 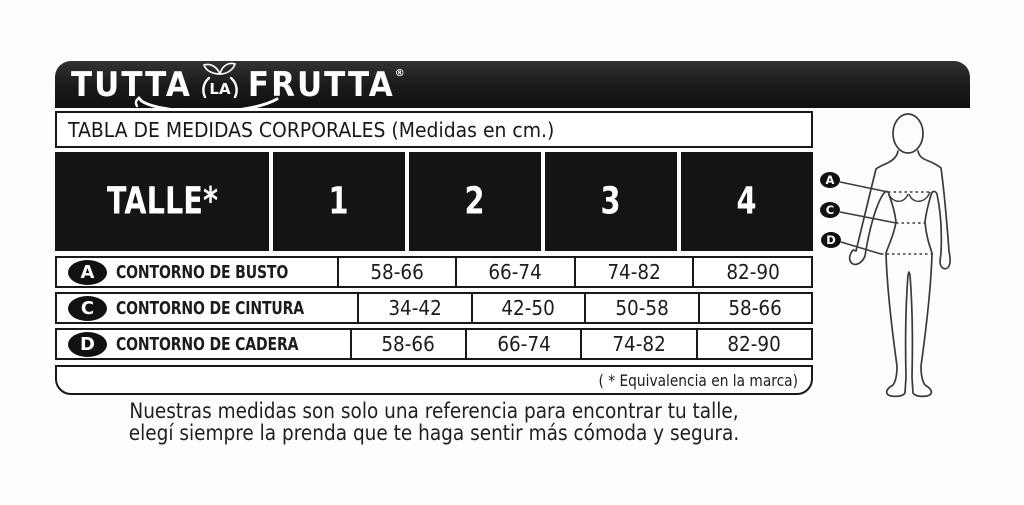 What do you see at coordinates (207, 344) in the screenshot?
I see `row-label-cadera: CONTORNO DE CADERA` at bounding box center [207, 344].